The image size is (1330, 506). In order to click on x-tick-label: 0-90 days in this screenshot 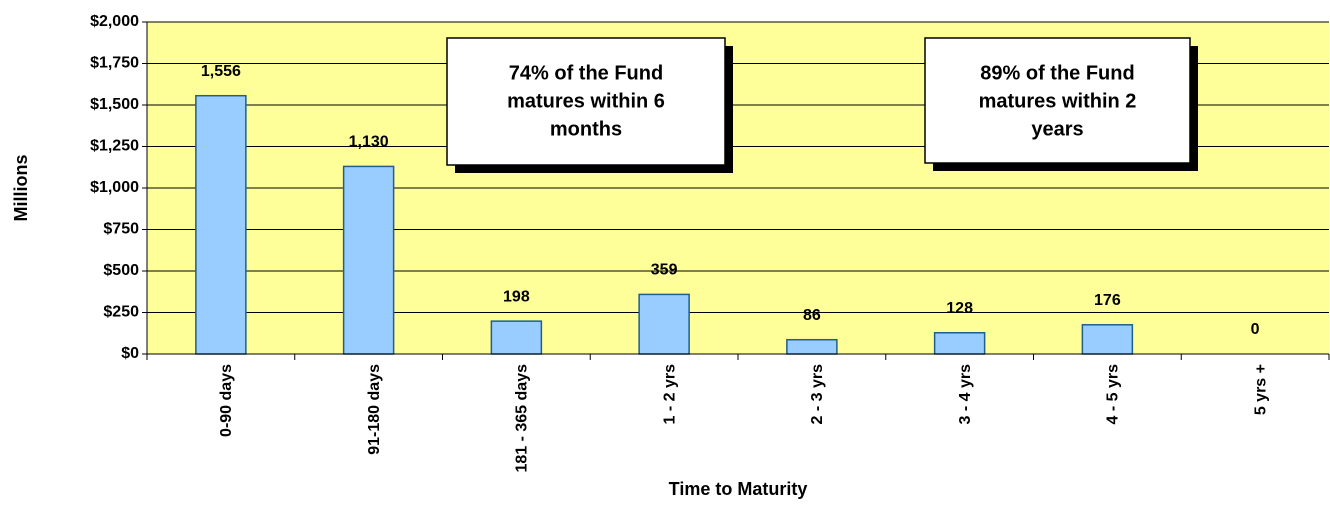, I will do `click(226, 400)`.